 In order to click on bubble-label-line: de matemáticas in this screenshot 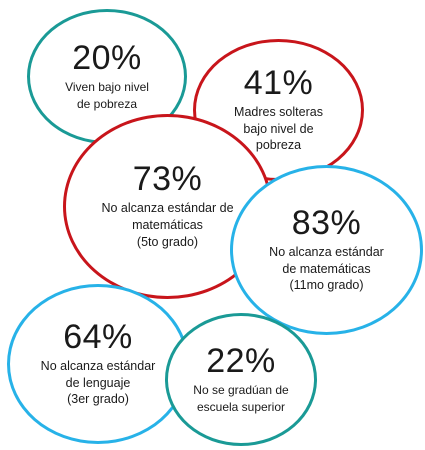, I will do `click(326, 268)`.